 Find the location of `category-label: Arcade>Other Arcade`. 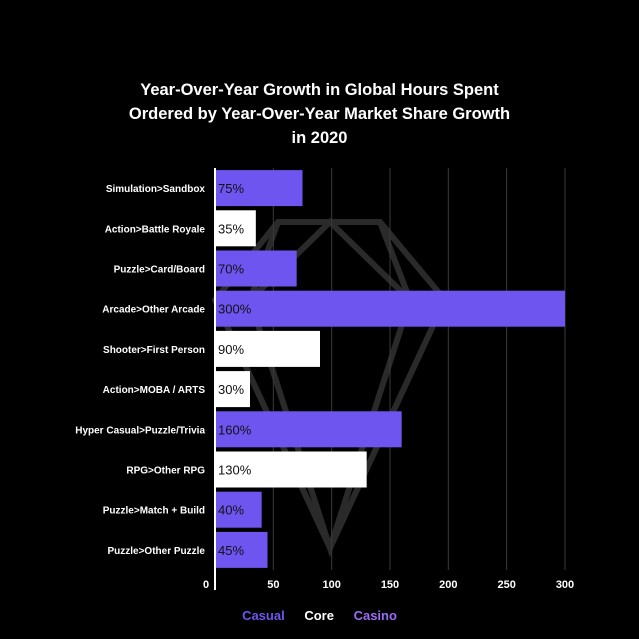

category-label: Arcade>Other Arcade is located at coordinates (153, 310).